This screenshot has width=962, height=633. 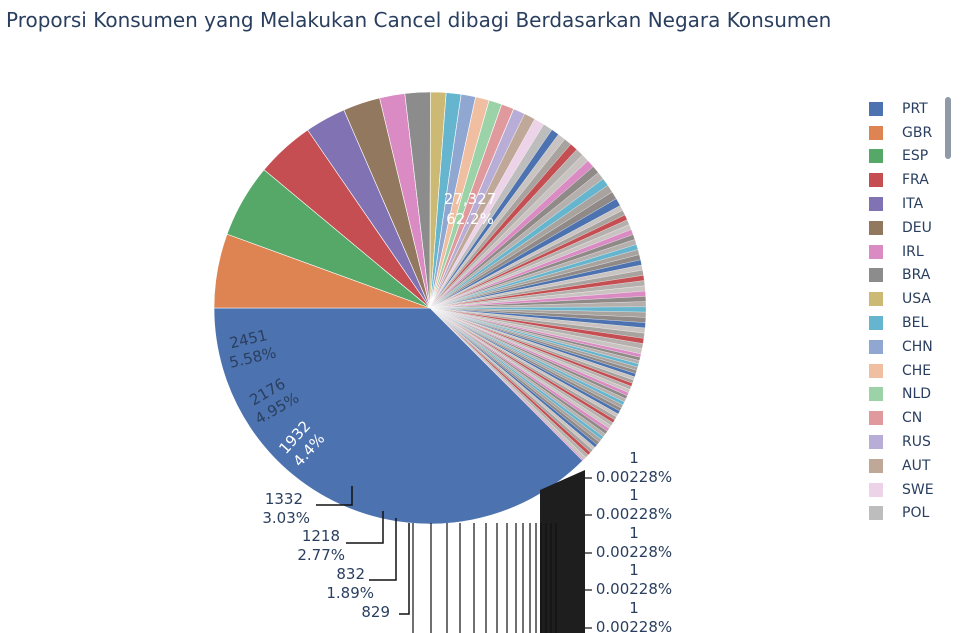 I want to click on slice-label-prt-value: 27,327, so click(x=470, y=199).